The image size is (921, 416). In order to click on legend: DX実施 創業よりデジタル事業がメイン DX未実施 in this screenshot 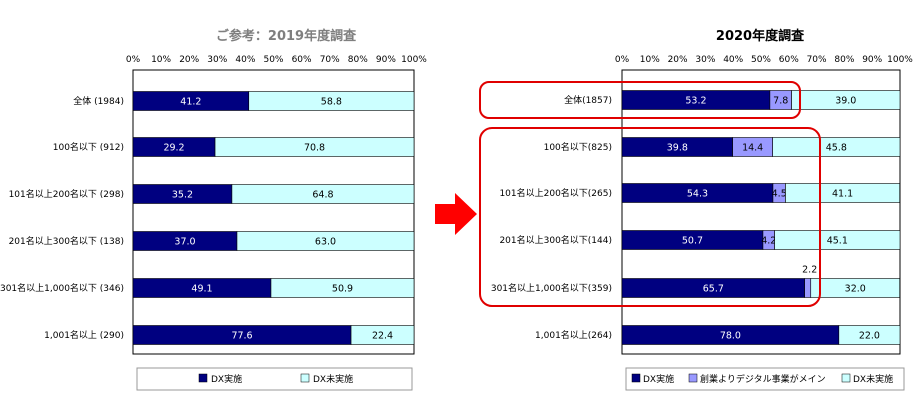, I will do `click(765, 379)`.